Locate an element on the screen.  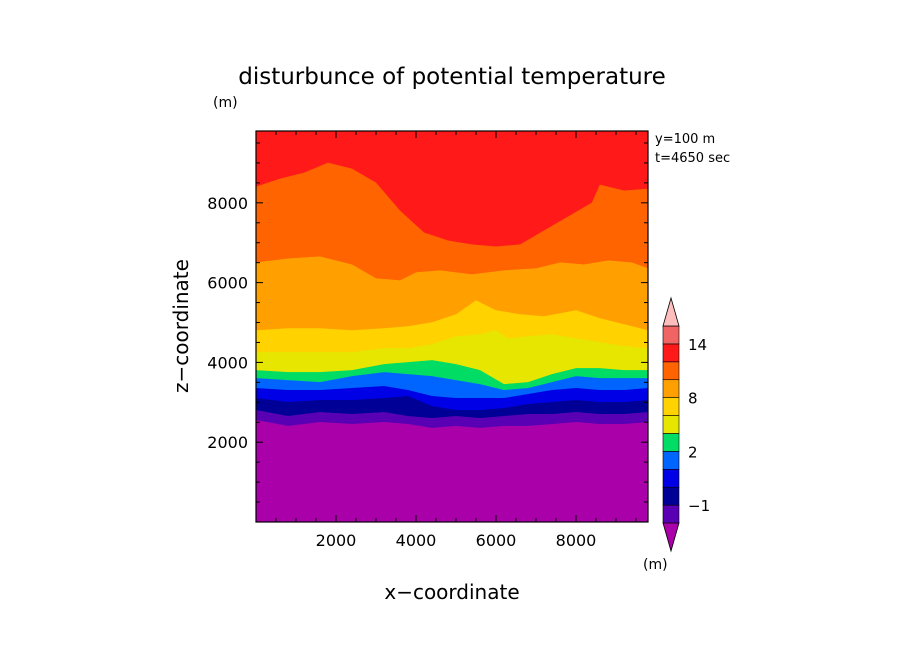
colorbar-bottom-arrow is located at coordinates (671, 537).